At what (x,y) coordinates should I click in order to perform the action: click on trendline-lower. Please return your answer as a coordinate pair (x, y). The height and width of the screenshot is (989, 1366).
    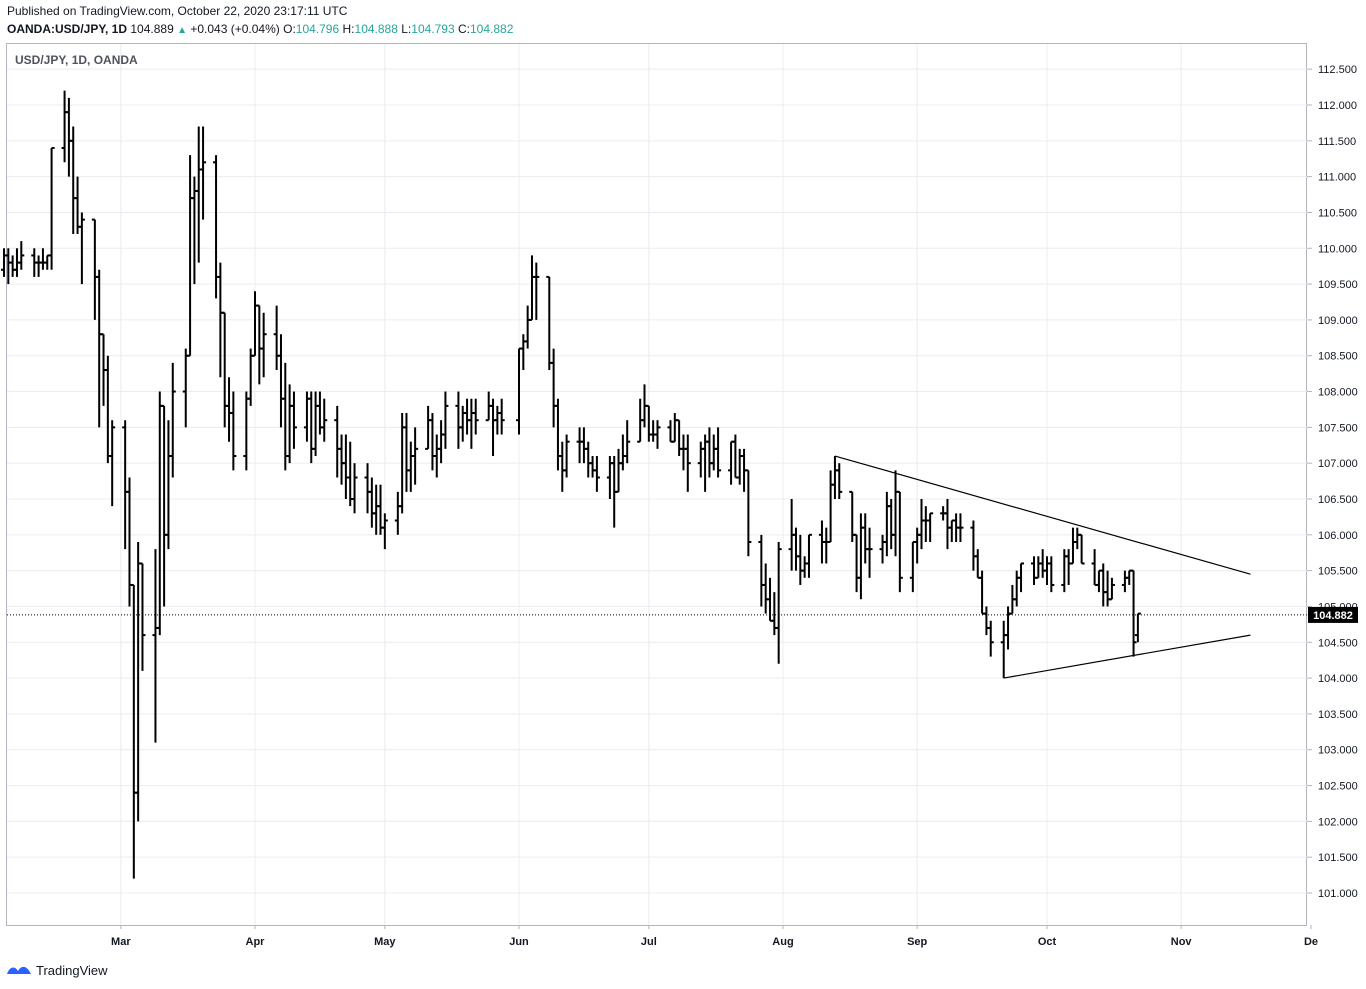
    Looking at the image, I should click on (1127, 656).